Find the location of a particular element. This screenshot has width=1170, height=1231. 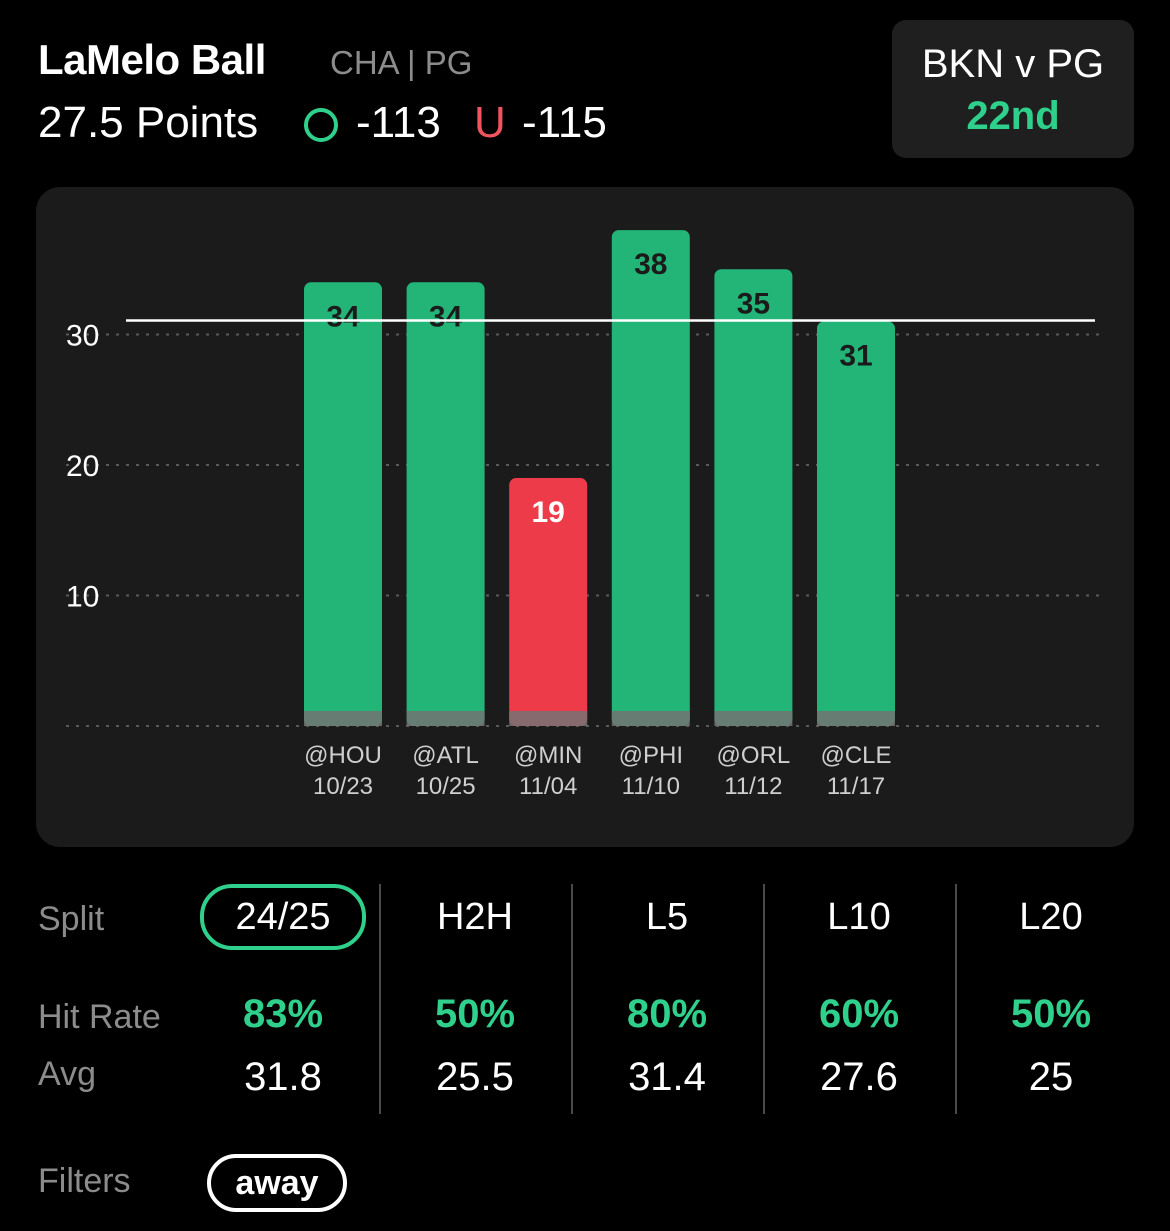

player-team-position: CHA | PG is located at coordinates (401, 62).